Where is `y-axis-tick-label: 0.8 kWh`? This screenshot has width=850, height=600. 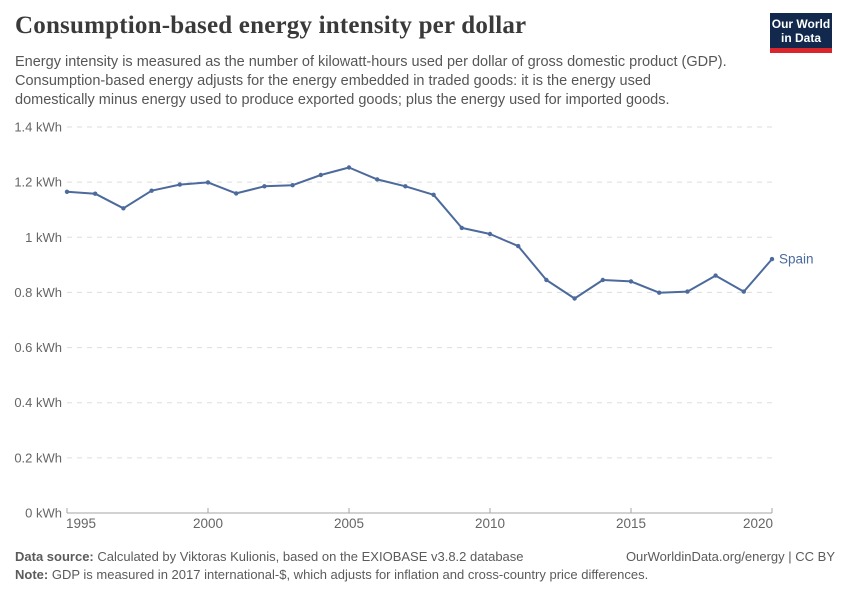 y-axis-tick-label: 0.8 kWh is located at coordinates (38, 292).